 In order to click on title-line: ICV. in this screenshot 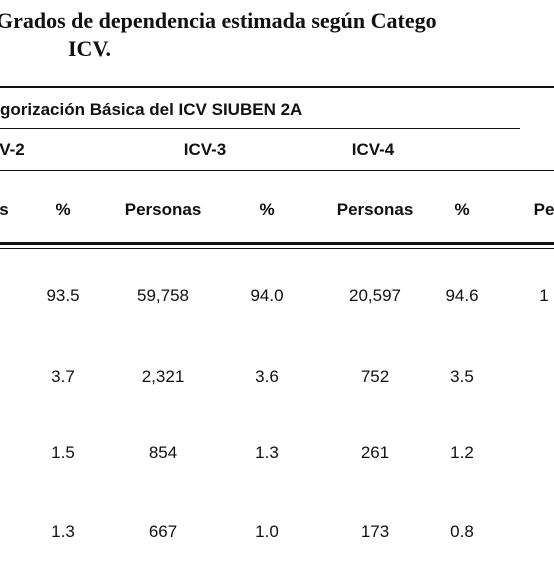, I will do `click(90, 48)`.